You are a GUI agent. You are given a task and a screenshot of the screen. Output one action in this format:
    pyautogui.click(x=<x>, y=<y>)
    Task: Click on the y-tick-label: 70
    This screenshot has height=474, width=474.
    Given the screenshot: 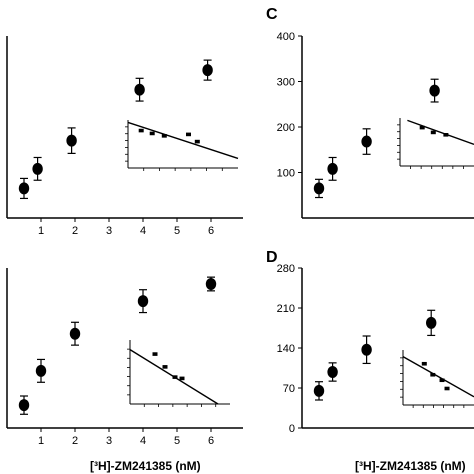 What is the action you would take?
    pyautogui.click(x=289, y=389)
    